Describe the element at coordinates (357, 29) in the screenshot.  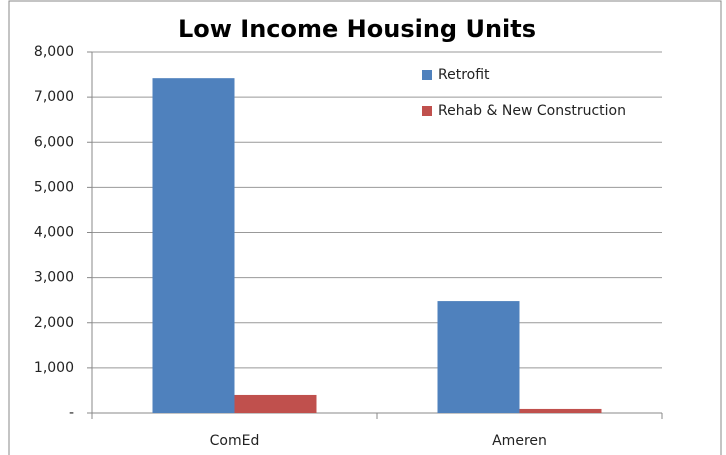
I see `chart-title: Low Income Housing Units` at that location.